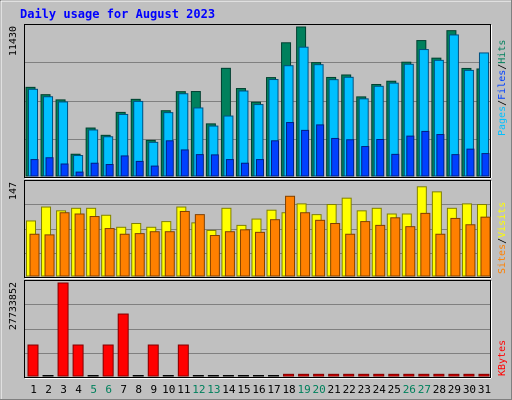 This screenshot has width=512, height=400. I want to click on day-label: 18, so click(288, 389).